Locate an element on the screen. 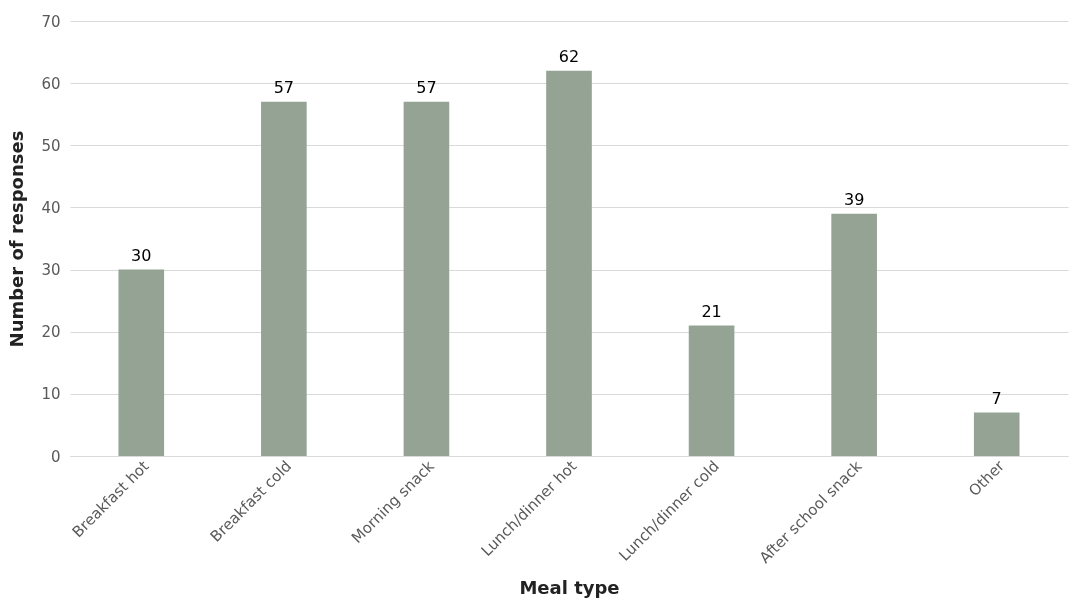 This screenshot has width=1088, height=606. y-tick-label: 10 is located at coordinates (51, 394).